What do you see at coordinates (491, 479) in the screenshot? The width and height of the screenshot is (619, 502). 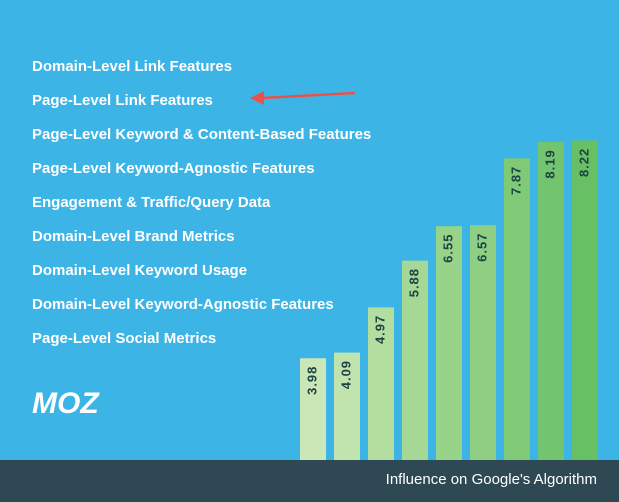 I see `x-axis-label: Influence on Google's Algorithm` at bounding box center [491, 479].